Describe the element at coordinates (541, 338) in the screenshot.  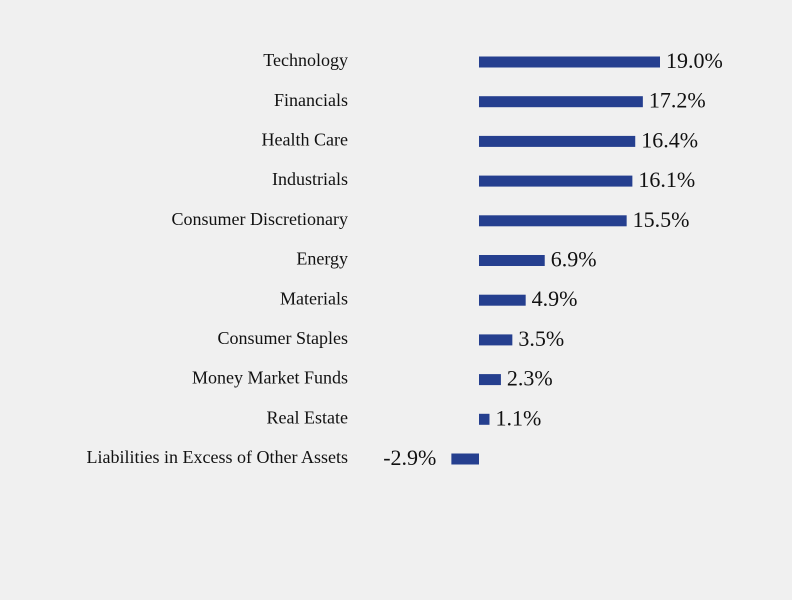
I see `value-label: 3.5%` at that location.